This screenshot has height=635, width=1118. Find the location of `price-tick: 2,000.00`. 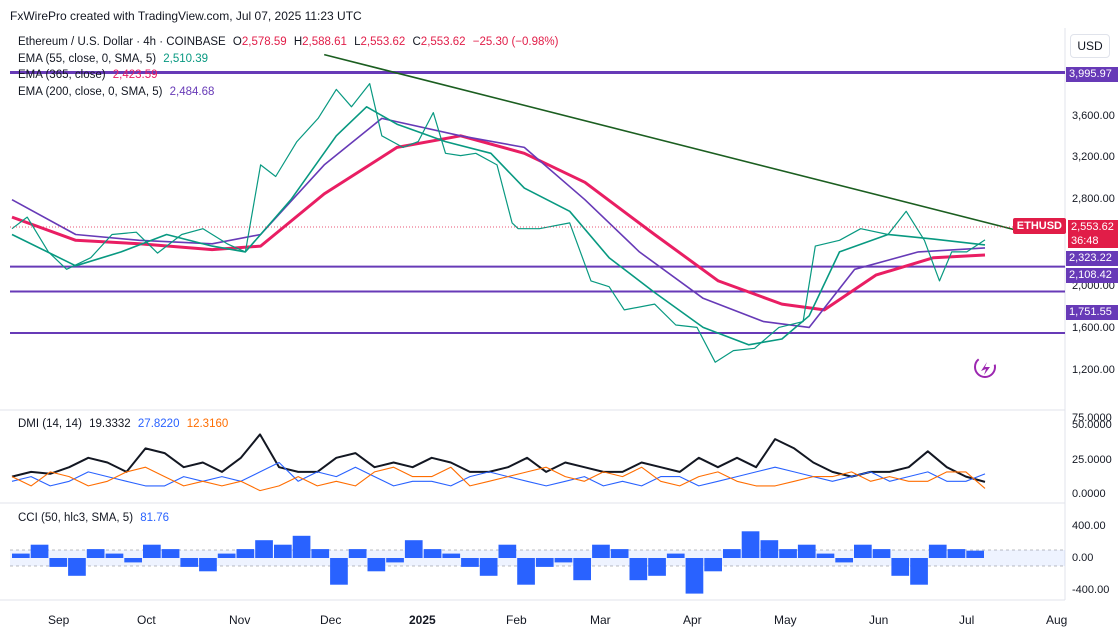

price-tick: 2,000.00 is located at coordinates (1093, 286).